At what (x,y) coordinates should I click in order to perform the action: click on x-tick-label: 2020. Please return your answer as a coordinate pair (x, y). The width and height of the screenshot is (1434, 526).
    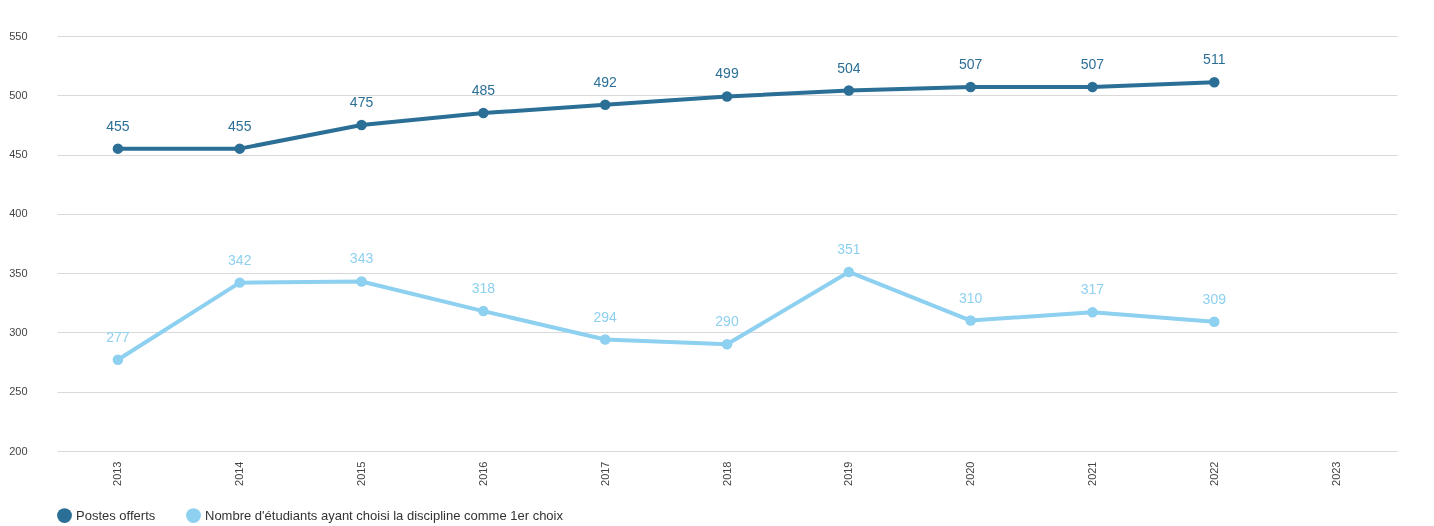
    Looking at the image, I should click on (970, 473).